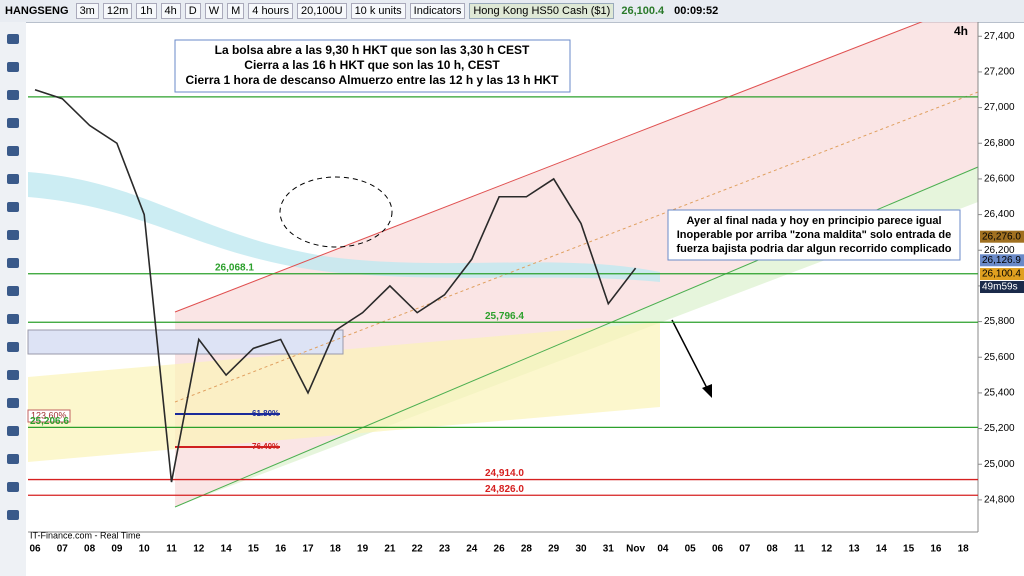 This screenshot has height=576, width=1024. I want to click on y-tick-label: 26,800, so click(999, 143).